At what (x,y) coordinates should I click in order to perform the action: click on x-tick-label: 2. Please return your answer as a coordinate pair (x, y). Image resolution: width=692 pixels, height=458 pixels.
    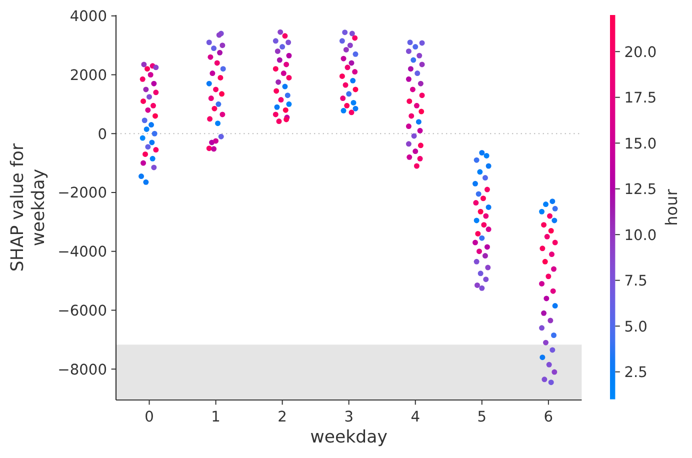
    Looking at the image, I should click on (282, 417).